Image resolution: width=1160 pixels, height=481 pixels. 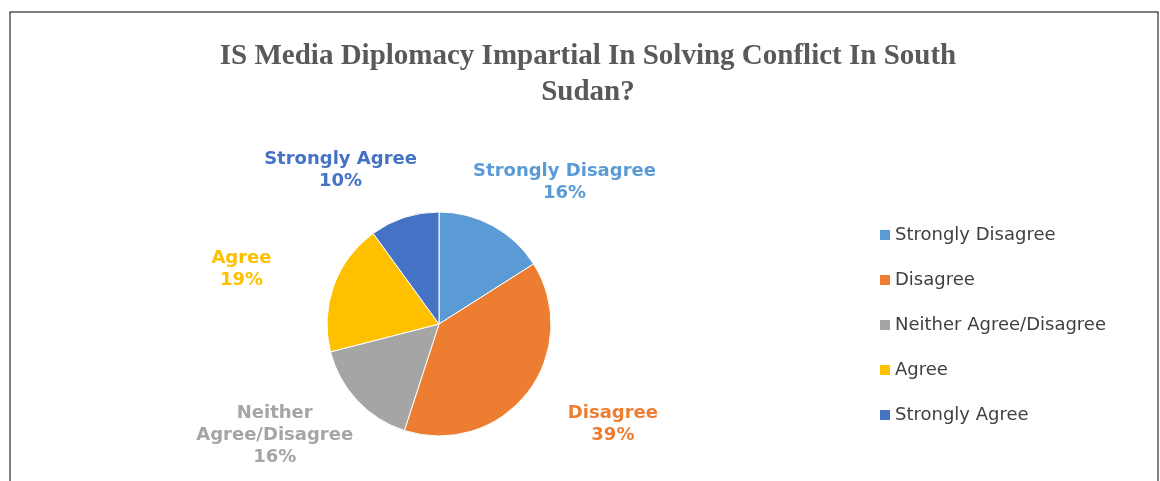 What do you see at coordinates (613, 433) in the screenshot?
I see `data-label: 39%` at bounding box center [613, 433].